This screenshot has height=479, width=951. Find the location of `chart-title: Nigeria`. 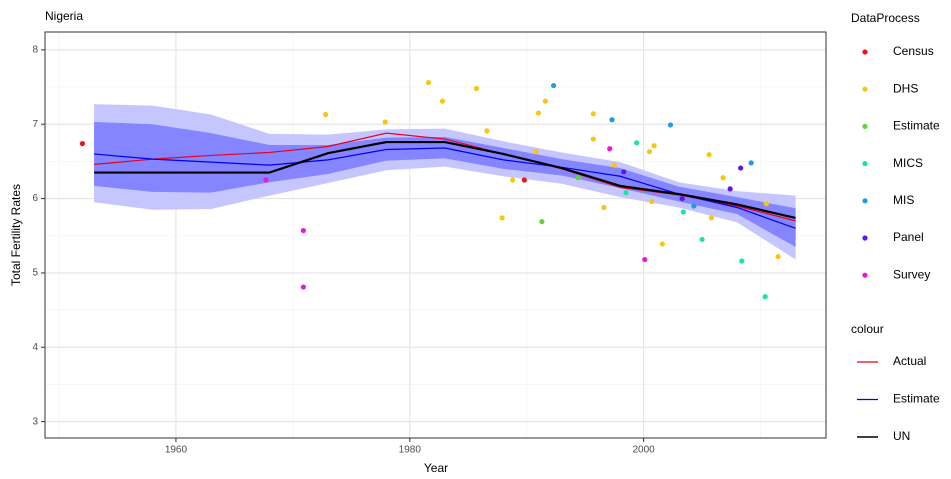

chart-title: Nigeria is located at coordinates (64, 16).